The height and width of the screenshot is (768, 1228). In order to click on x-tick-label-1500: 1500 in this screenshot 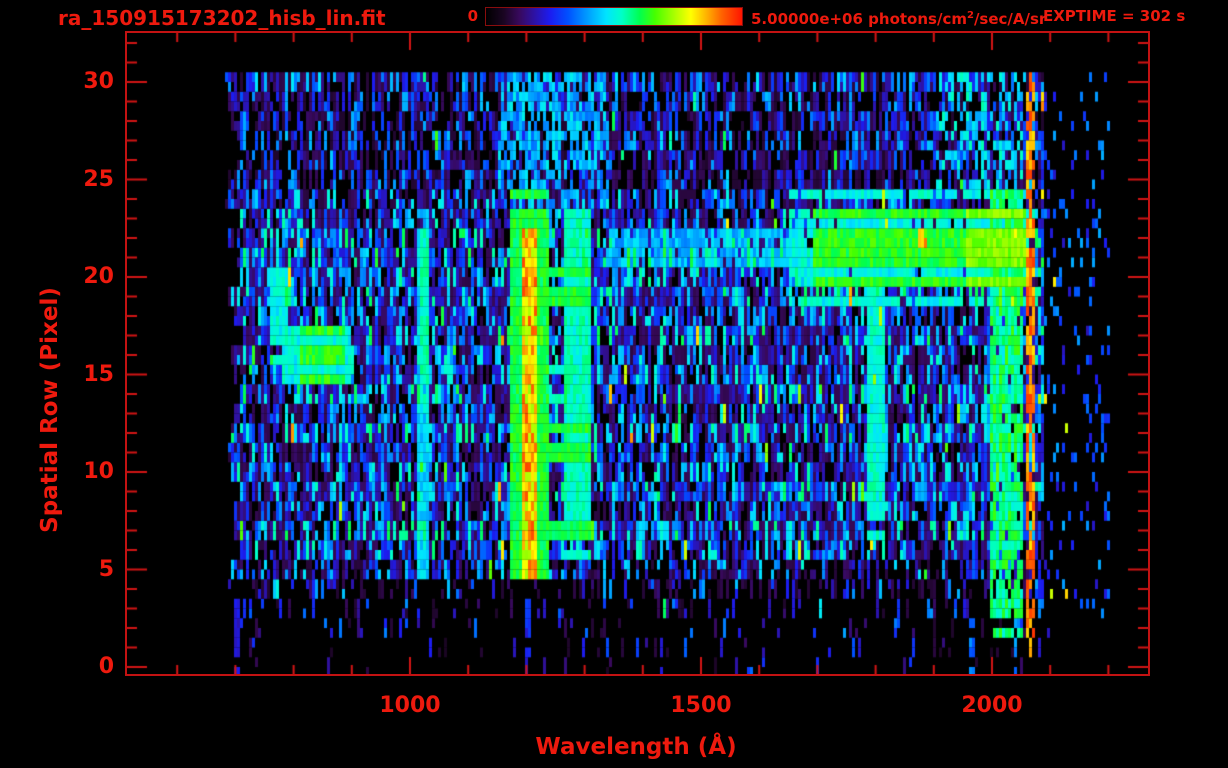, I will do `click(701, 705)`.